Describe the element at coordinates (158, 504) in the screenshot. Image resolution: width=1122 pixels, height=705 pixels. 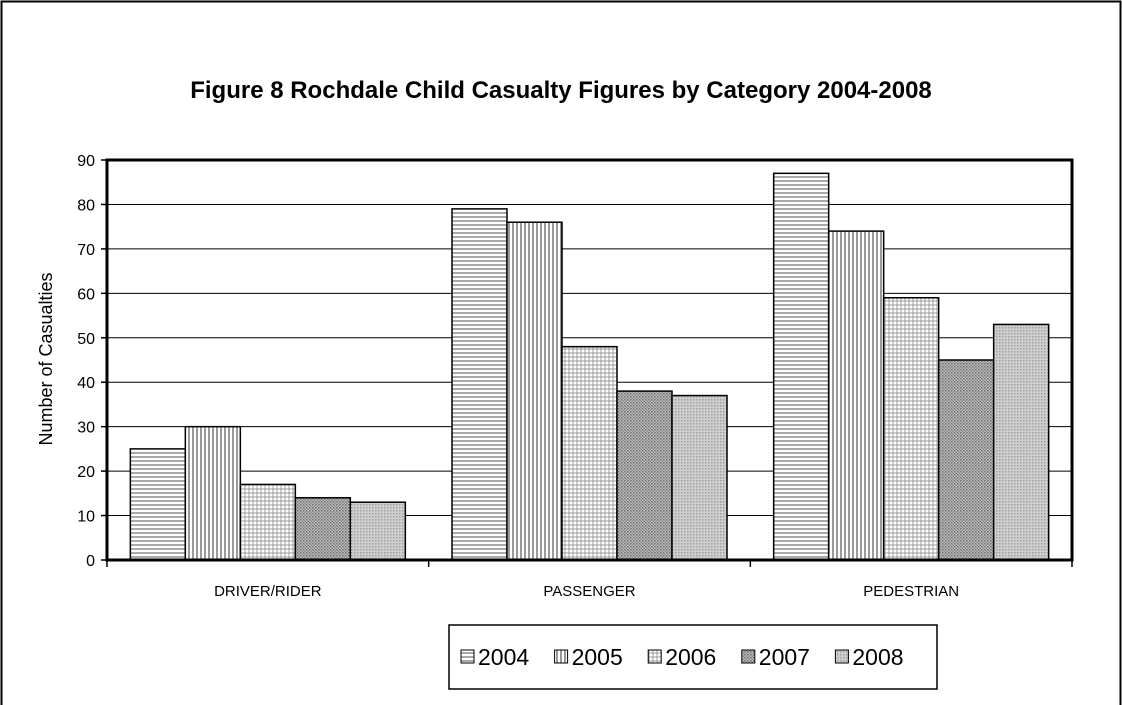
I see `bar-2004-driver-rider` at that location.